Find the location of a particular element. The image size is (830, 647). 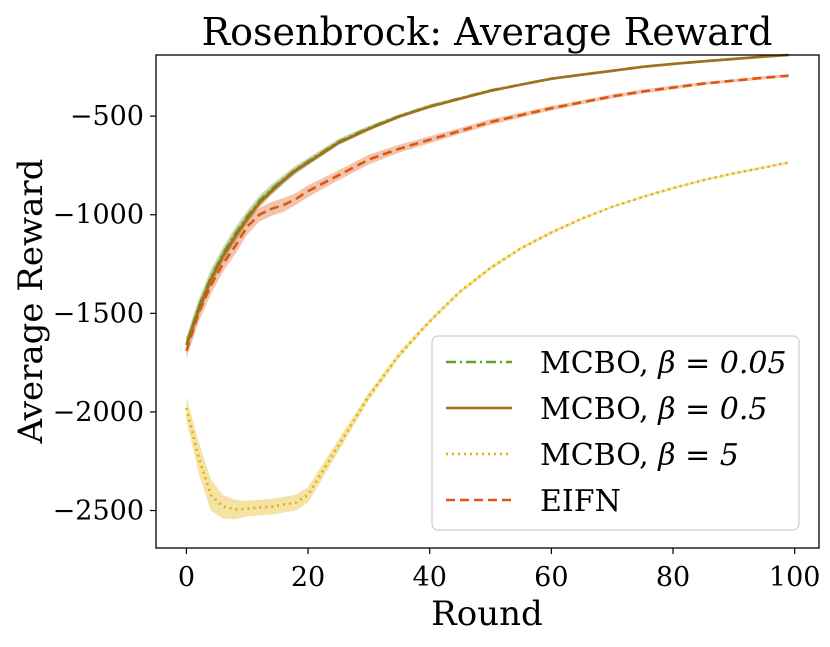

legend-entry: MCBO, β = 5 is located at coordinates (639, 455).